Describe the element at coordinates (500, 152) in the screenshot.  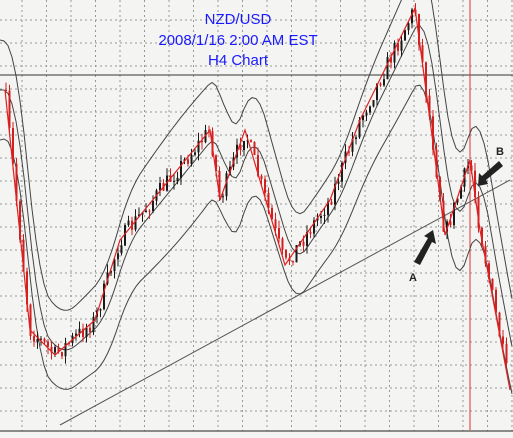
I see `label-b: B` at that location.